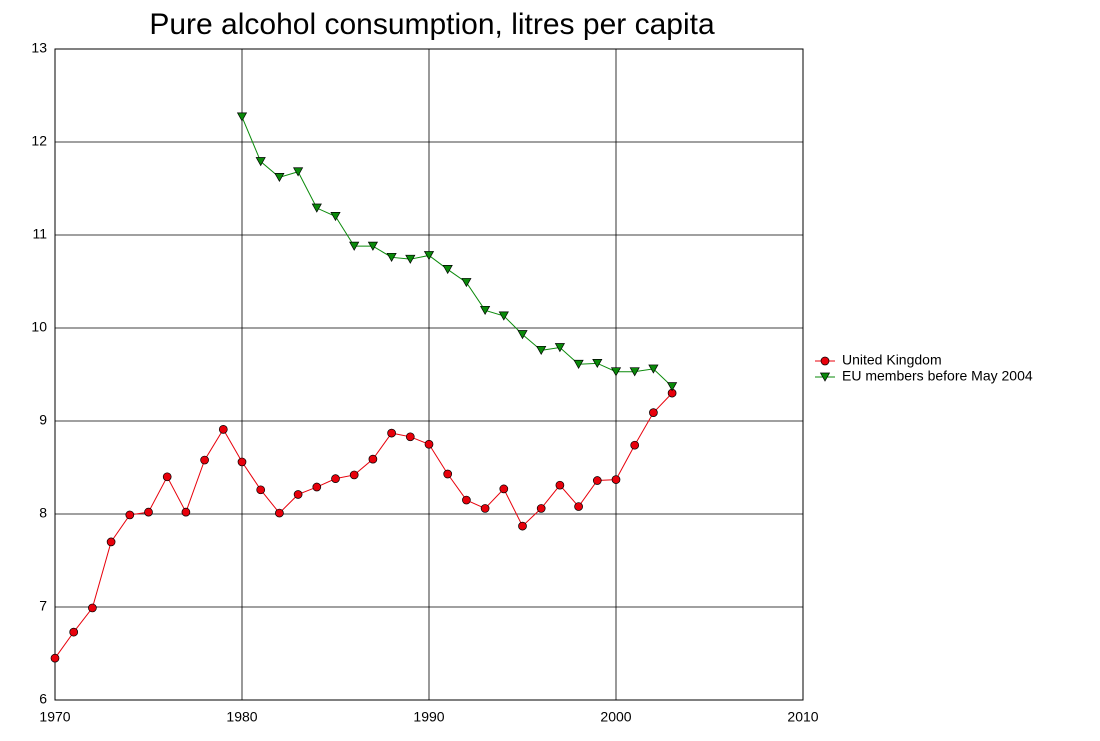 This screenshot has width=1100, height=741. Describe the element at coordinates (43, 420) in the screenshot. I see `y-tick-label: 9` at that location.